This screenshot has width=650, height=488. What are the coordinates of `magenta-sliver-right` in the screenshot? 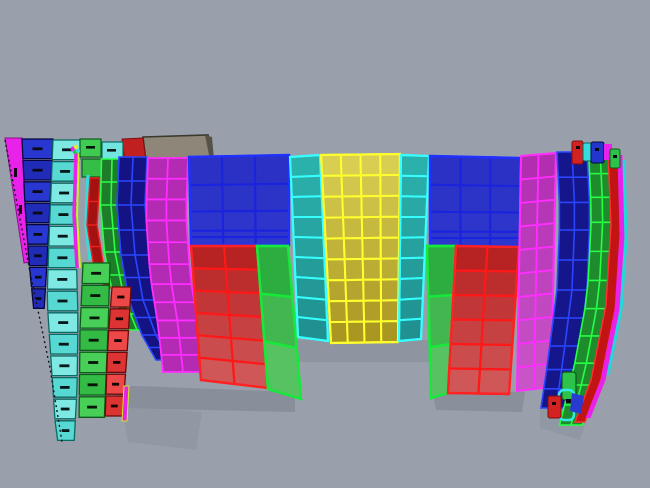 It's located at (605, 286).